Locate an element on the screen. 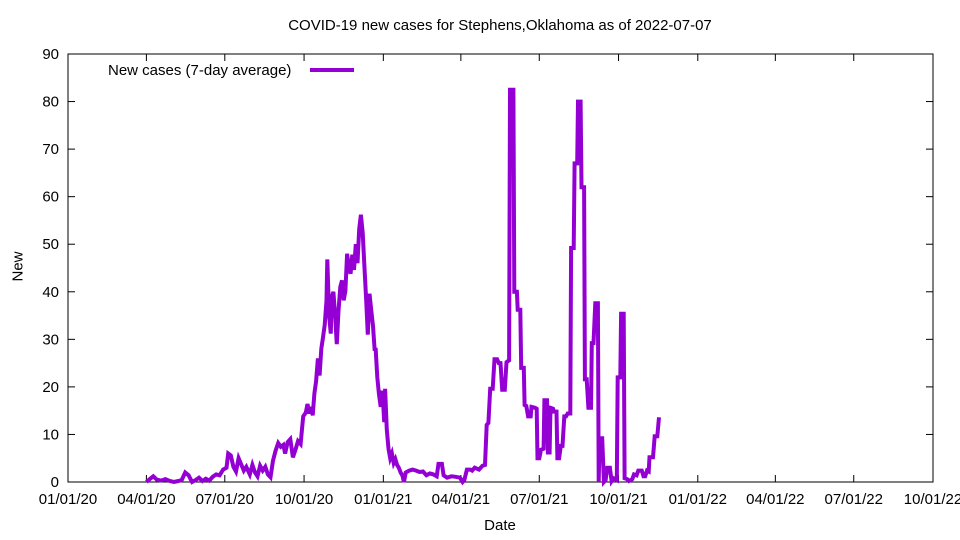 This screenshot has width=960, height=540. y-tick-label: 0 is located at coordinates (55, 482).